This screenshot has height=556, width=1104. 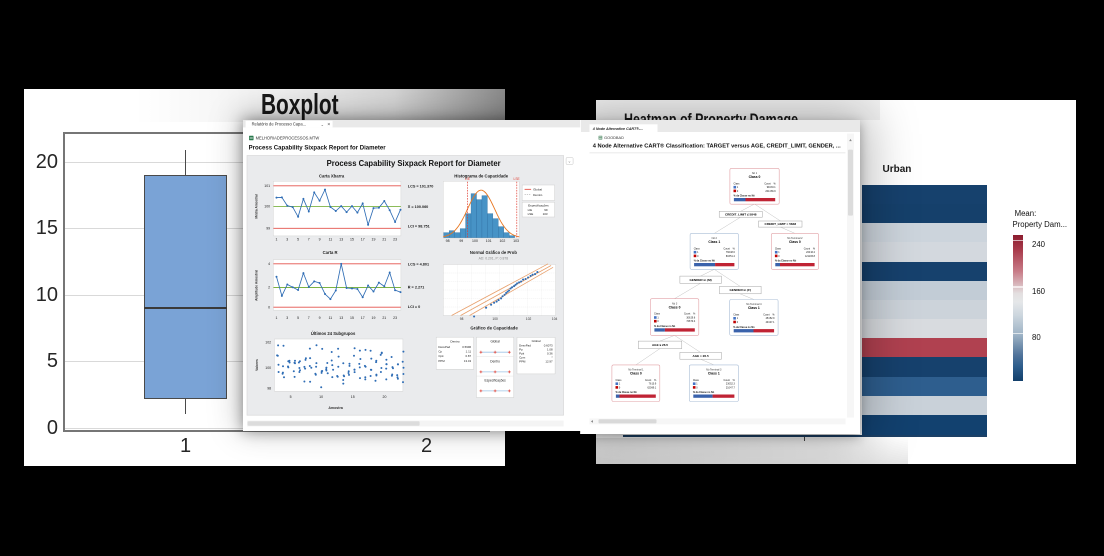 What do you see at coordinates (418, 264) in the screenshot?
I see `svg-text: LCS = 4.801` at bounding box center [418, 264].